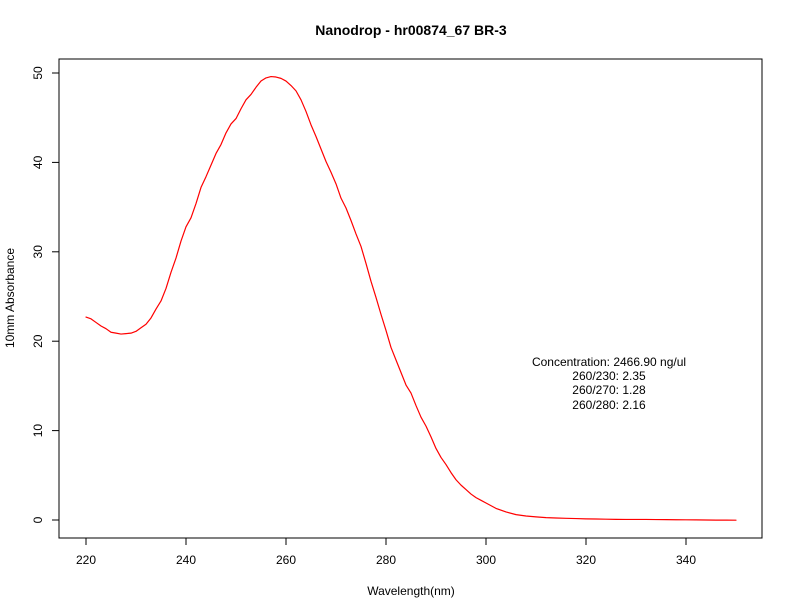 Image resolution: width=792 pixels, height=612 pixels. I want to click on y-tick-label: 30, so click(38, 252).